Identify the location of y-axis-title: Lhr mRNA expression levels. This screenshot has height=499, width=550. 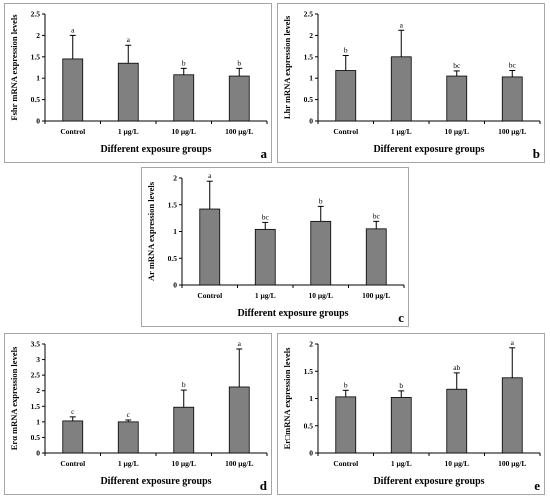
(287, 67).